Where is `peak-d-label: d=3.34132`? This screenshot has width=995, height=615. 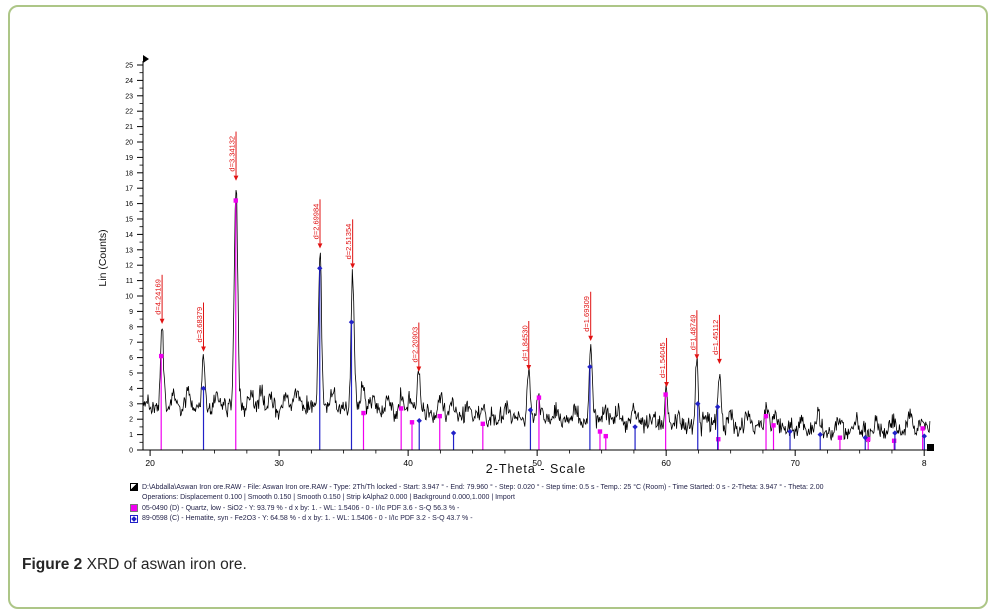 peak-d-label: d=3.34132 is located at coordinates (232, 154).